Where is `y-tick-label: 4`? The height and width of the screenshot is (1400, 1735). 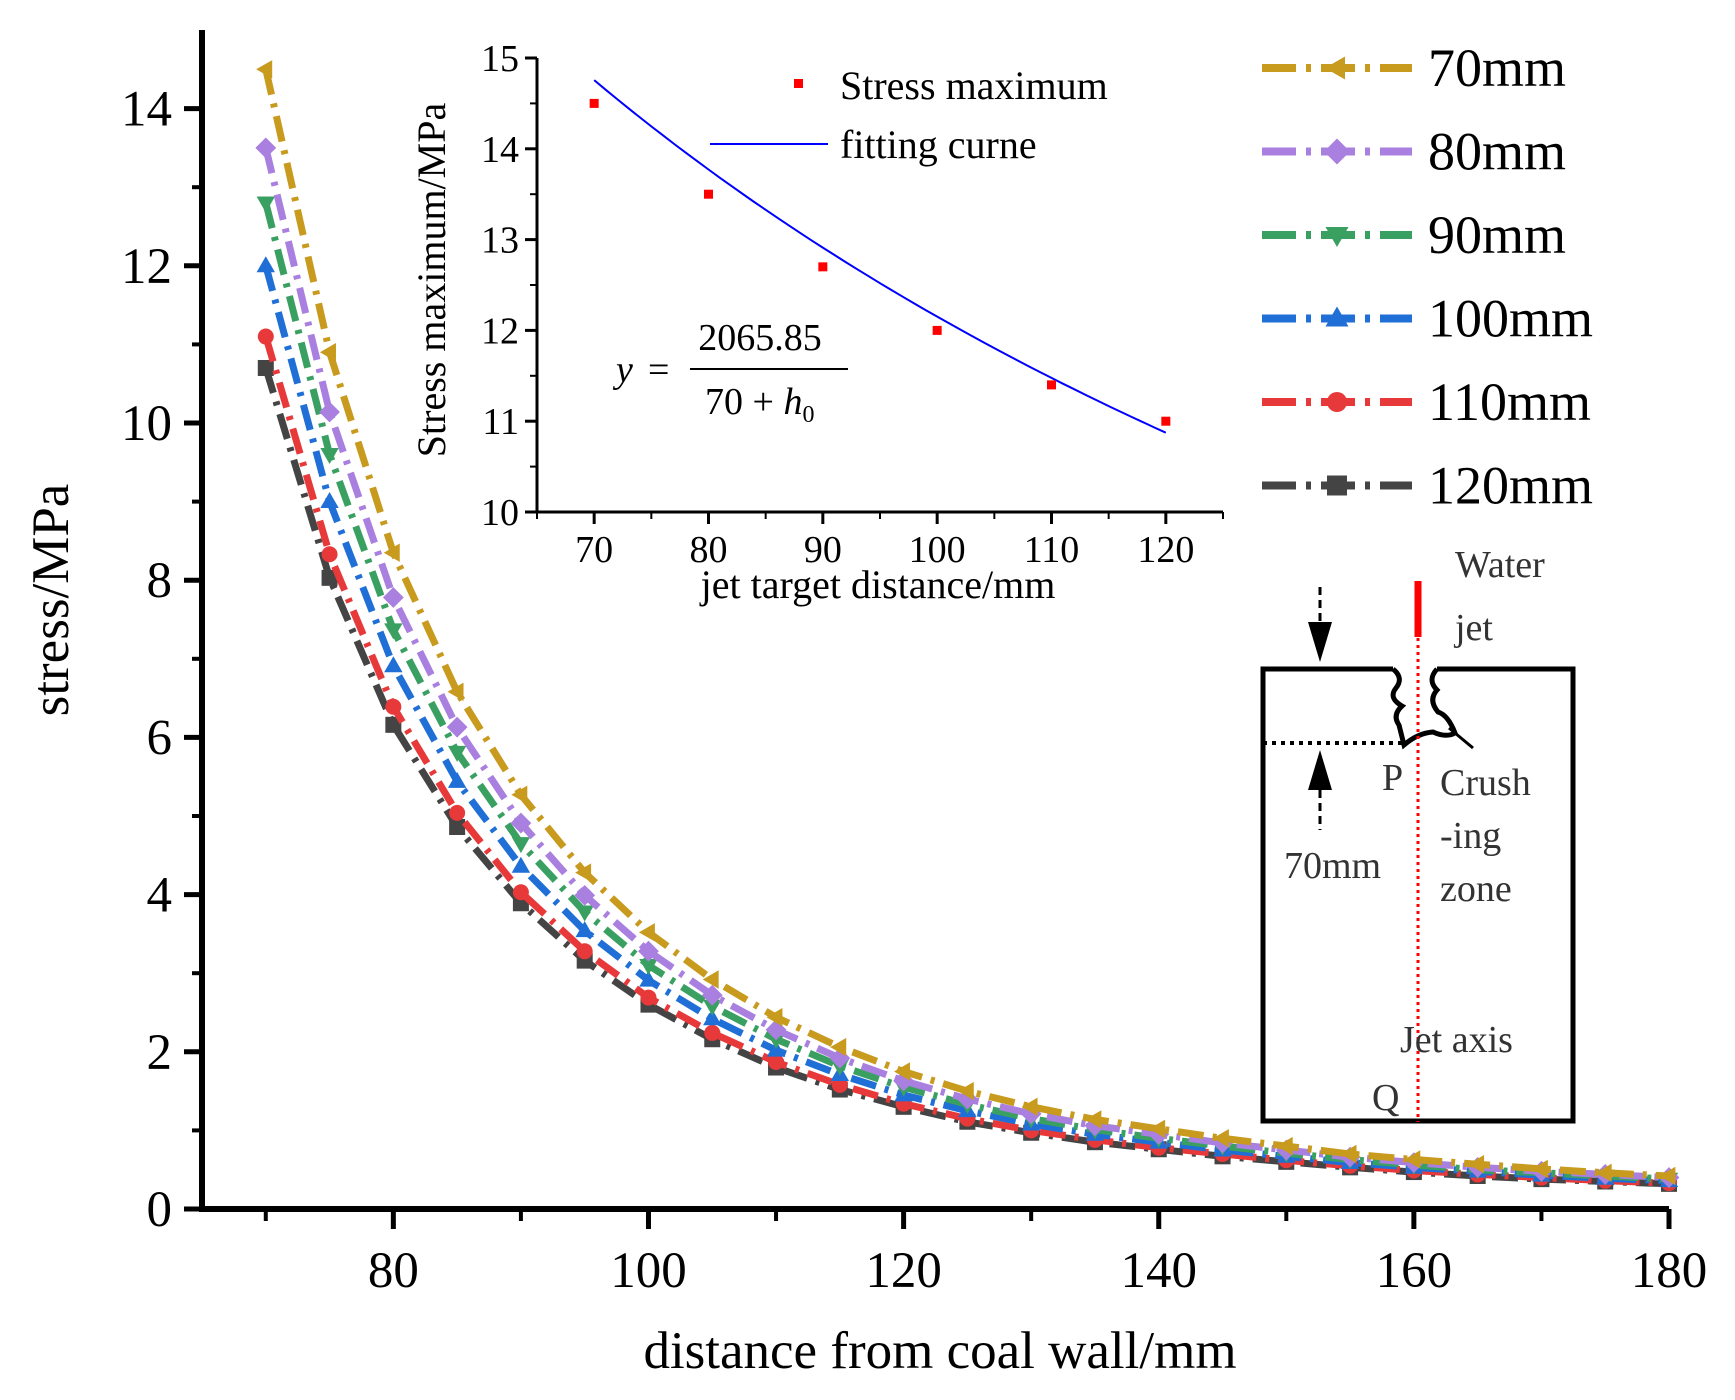
y-tick-label: 4 is located at coordinates (160, 896).